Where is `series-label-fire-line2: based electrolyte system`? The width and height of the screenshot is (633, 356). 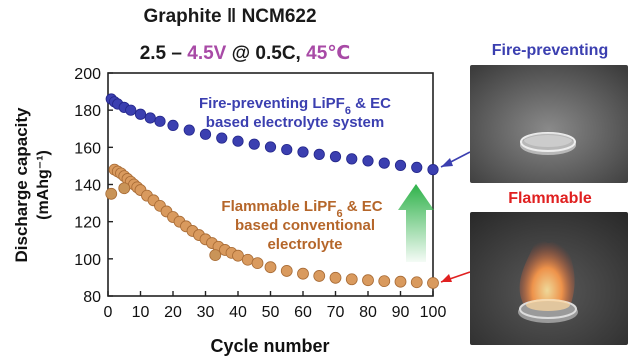 series-label-fire-line2: based electrolyte system is located at coordinates (295, 122).